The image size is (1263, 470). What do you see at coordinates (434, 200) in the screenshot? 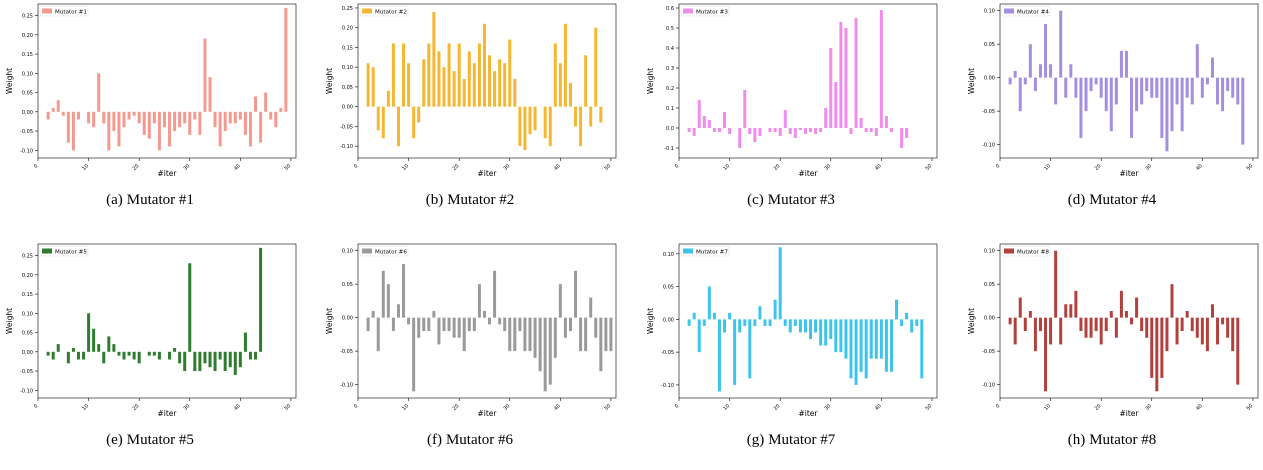
I see `caption-prefix: (b)` at bounding box center [434, 200].